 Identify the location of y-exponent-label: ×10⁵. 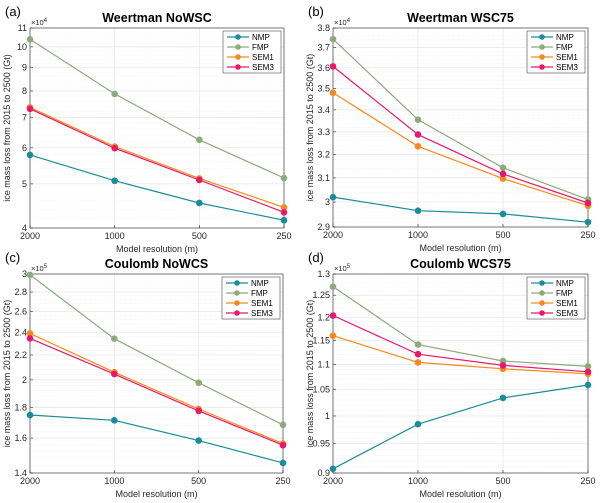
(342, 268).